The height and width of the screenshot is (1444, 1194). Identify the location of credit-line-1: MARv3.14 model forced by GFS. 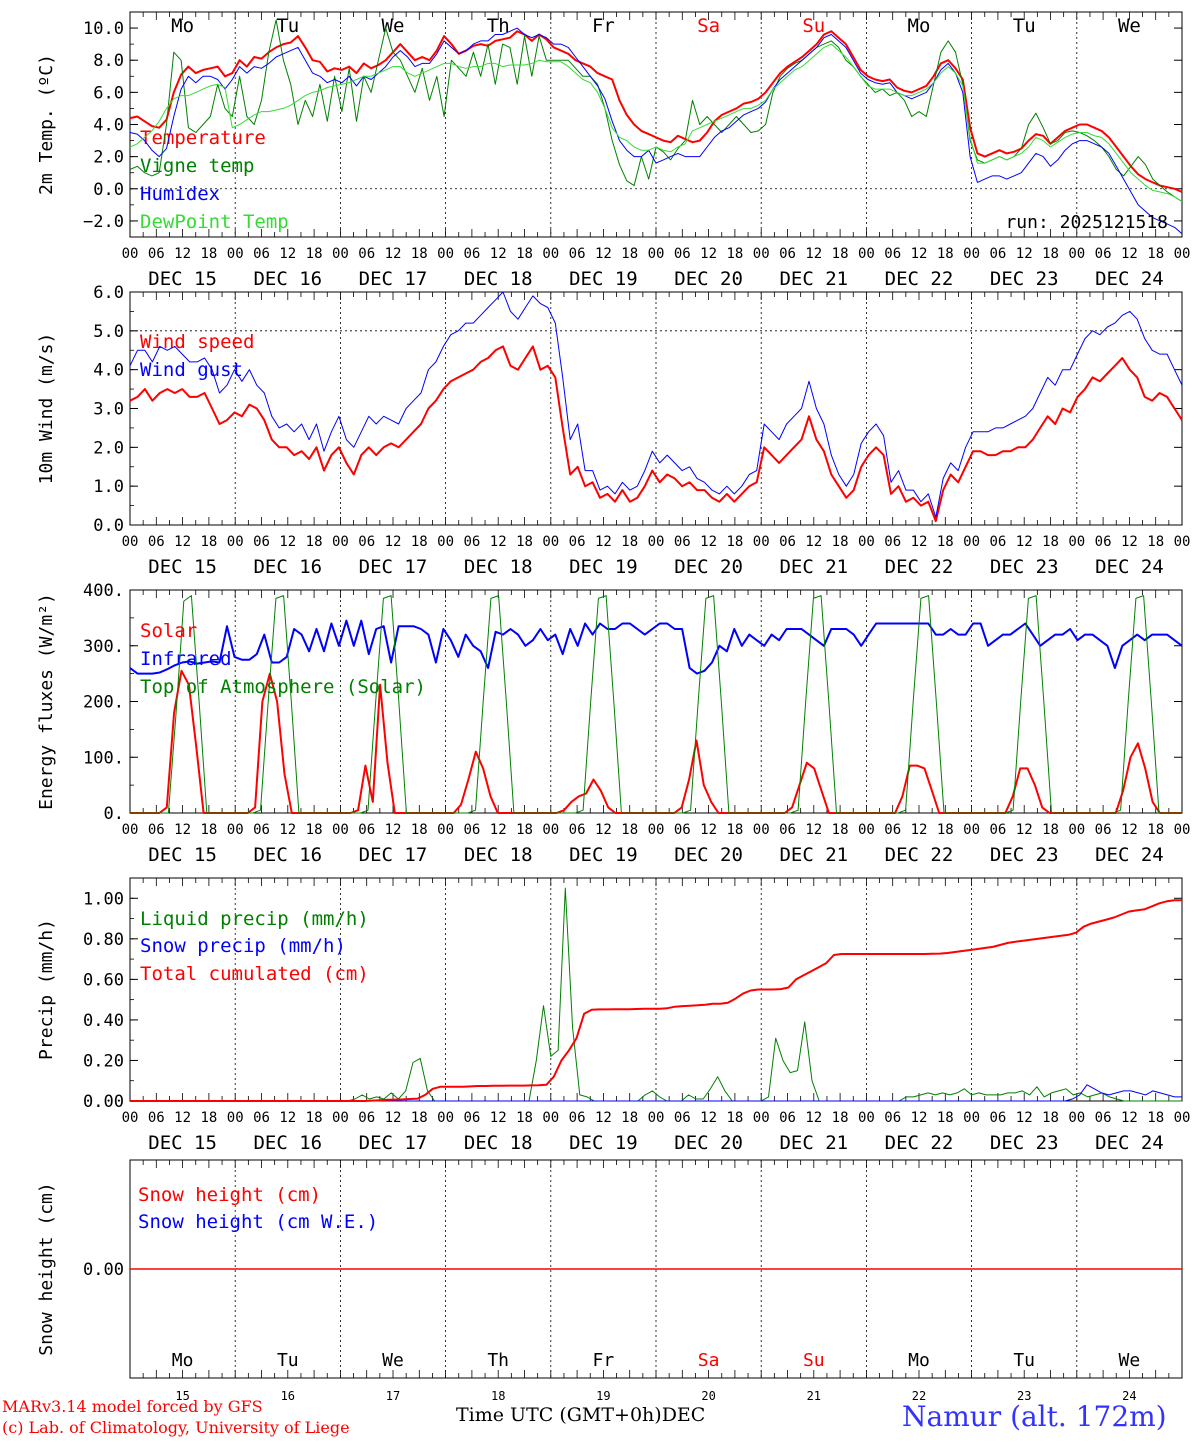
(132, 1406).